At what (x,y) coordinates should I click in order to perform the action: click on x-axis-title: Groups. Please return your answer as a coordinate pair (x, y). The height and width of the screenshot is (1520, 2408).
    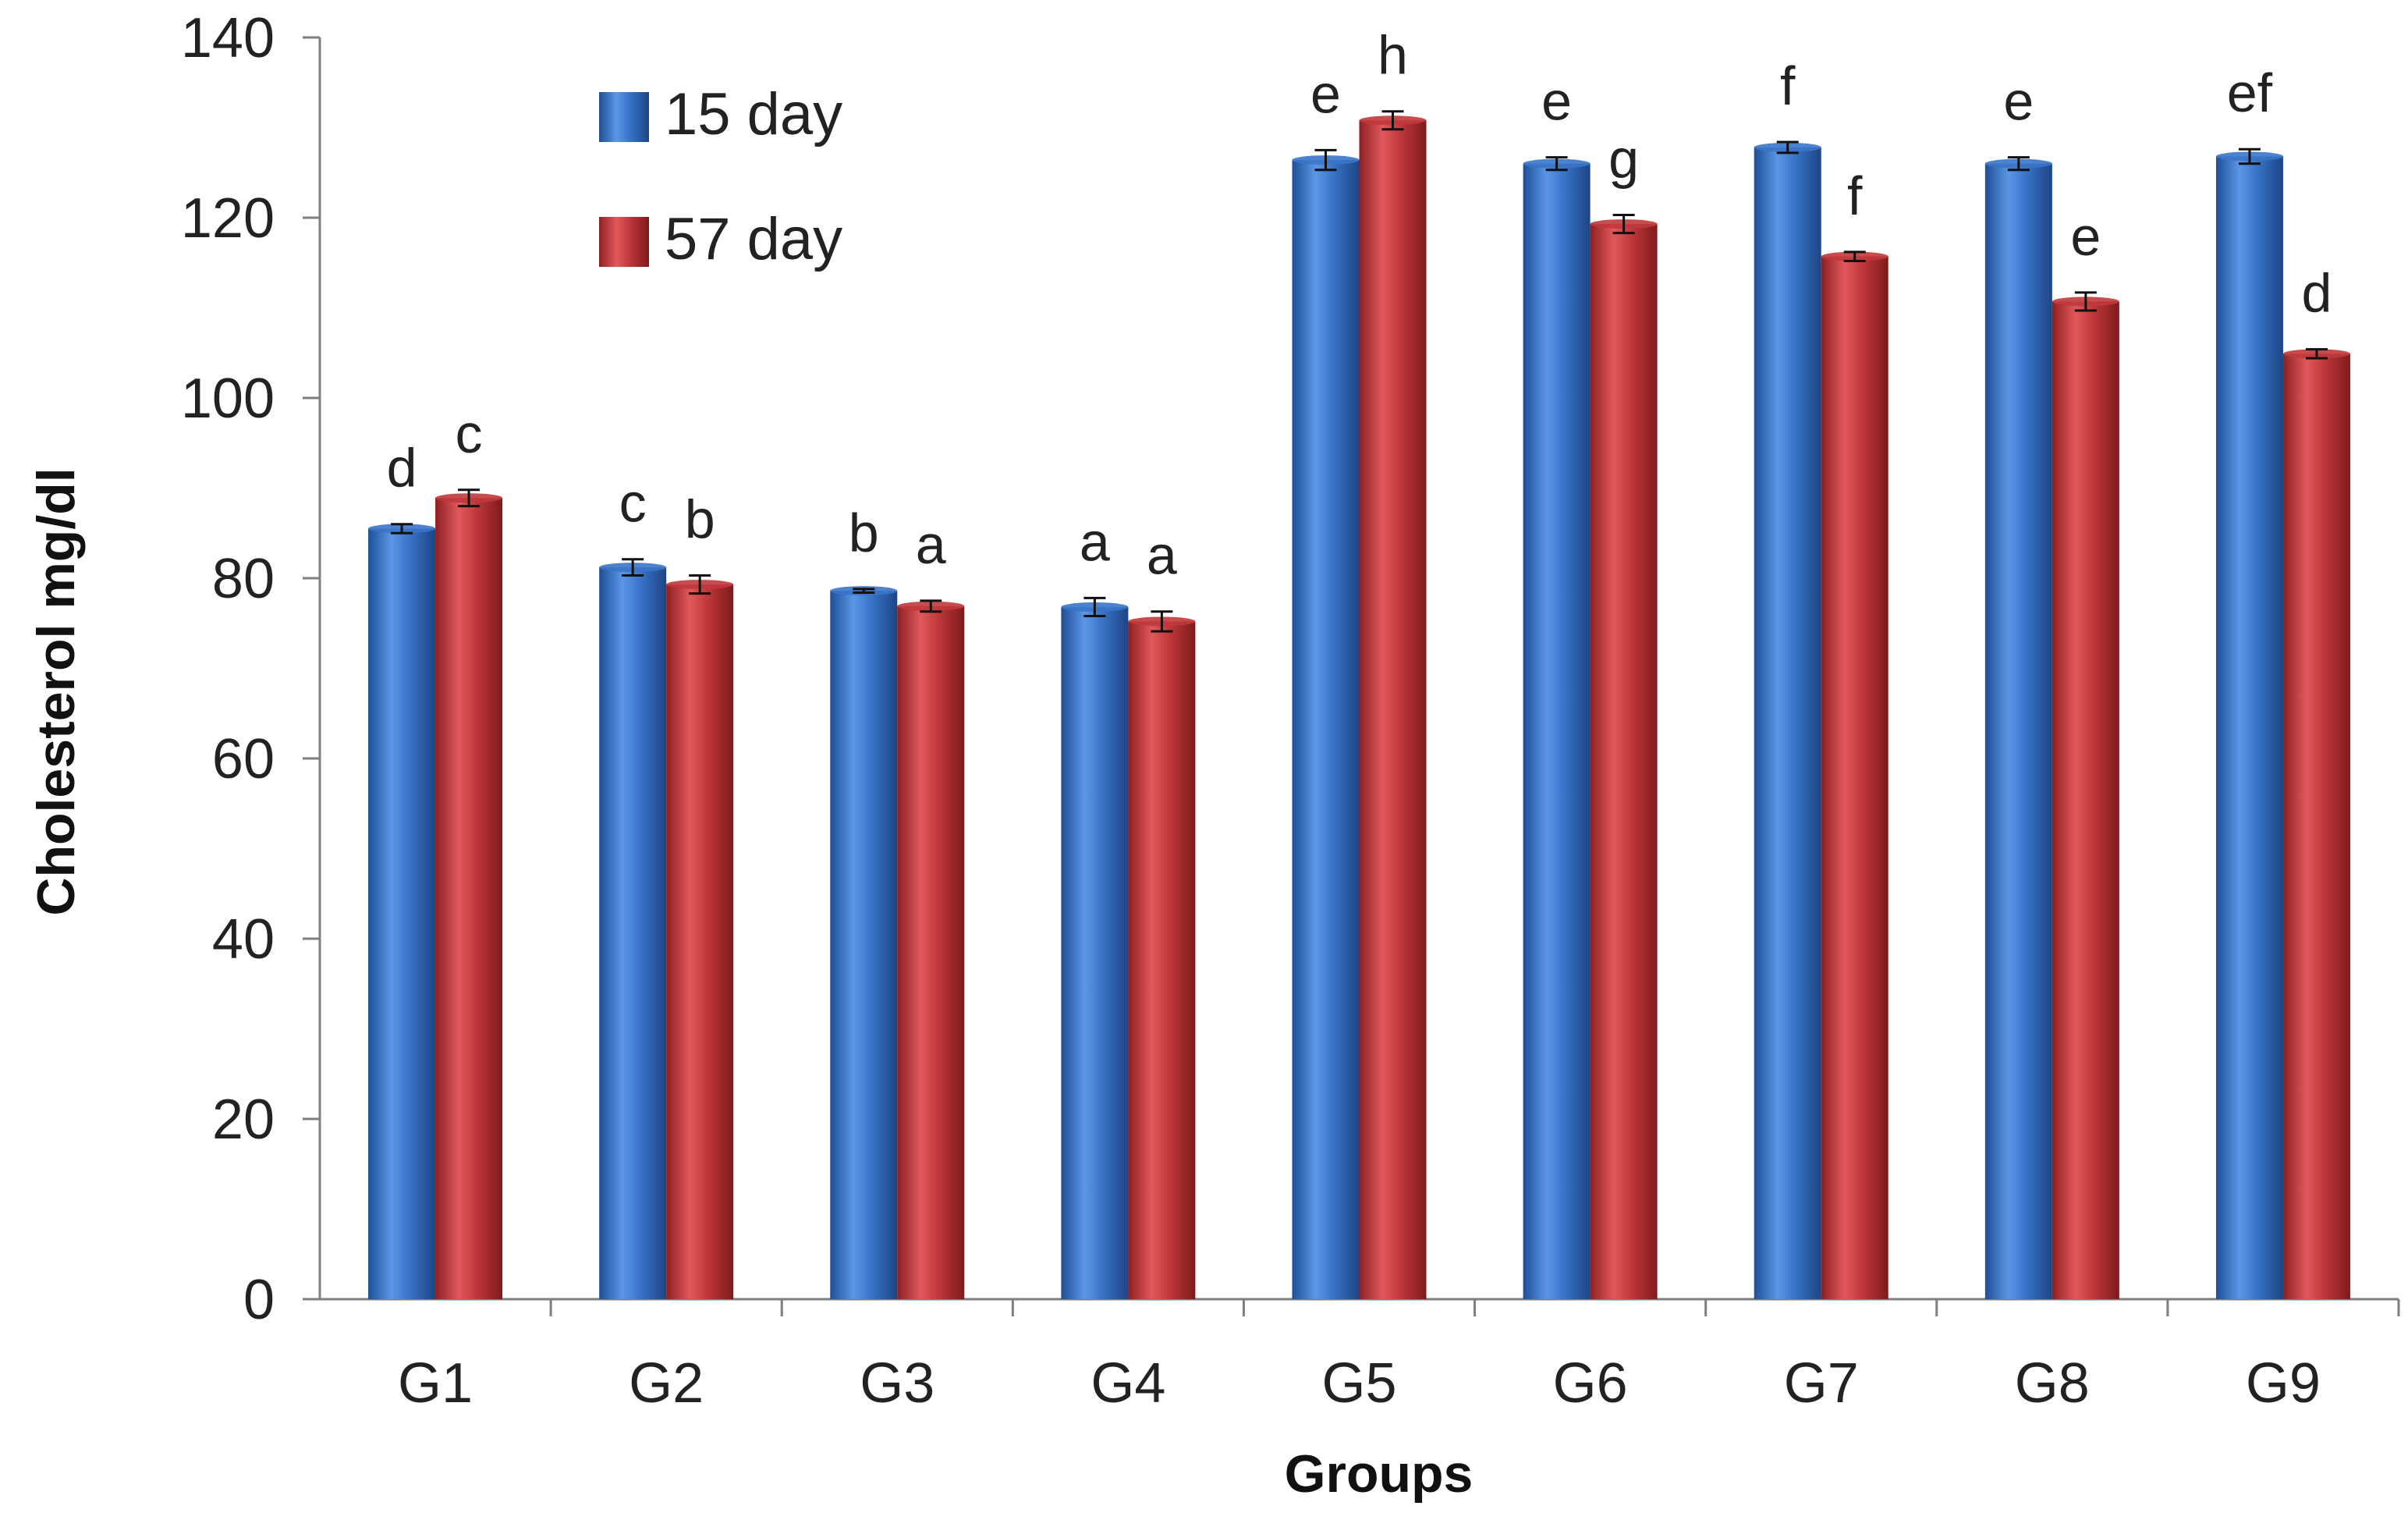
    Looking at the image, I should click on (1380, 1474).